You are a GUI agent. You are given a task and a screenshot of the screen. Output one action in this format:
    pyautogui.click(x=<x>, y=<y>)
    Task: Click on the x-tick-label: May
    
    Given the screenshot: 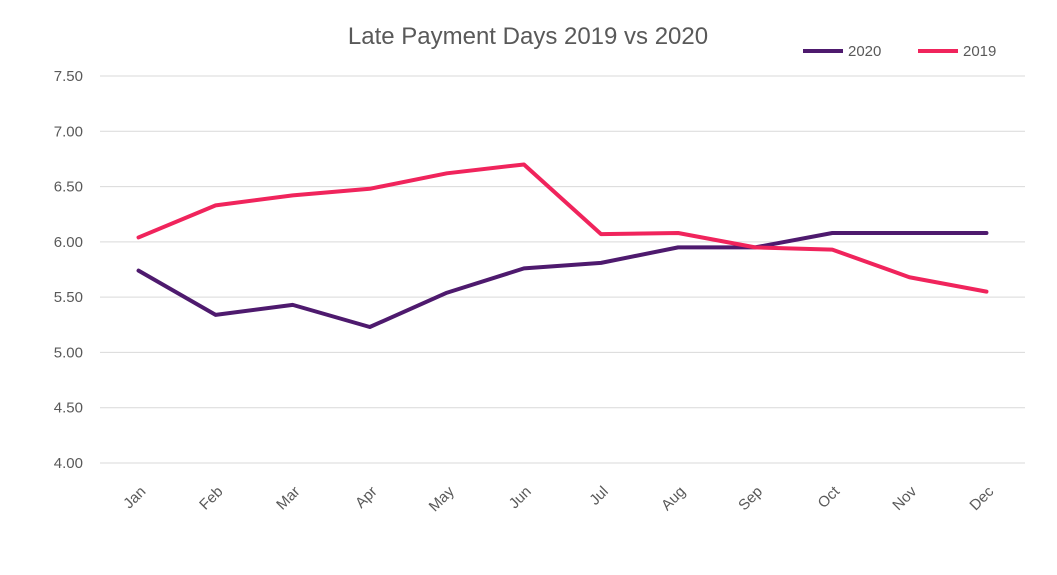 What is the action you would take?
    pyautogui.click(x=442, y=499)
    